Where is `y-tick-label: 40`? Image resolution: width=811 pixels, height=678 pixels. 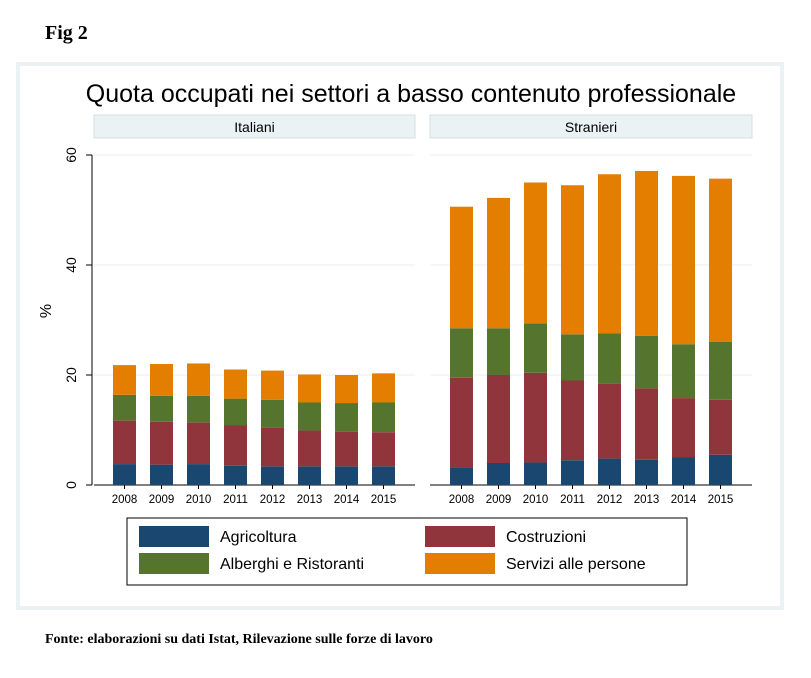
y-tick-label: 40 is located at coordinates (71, 265).